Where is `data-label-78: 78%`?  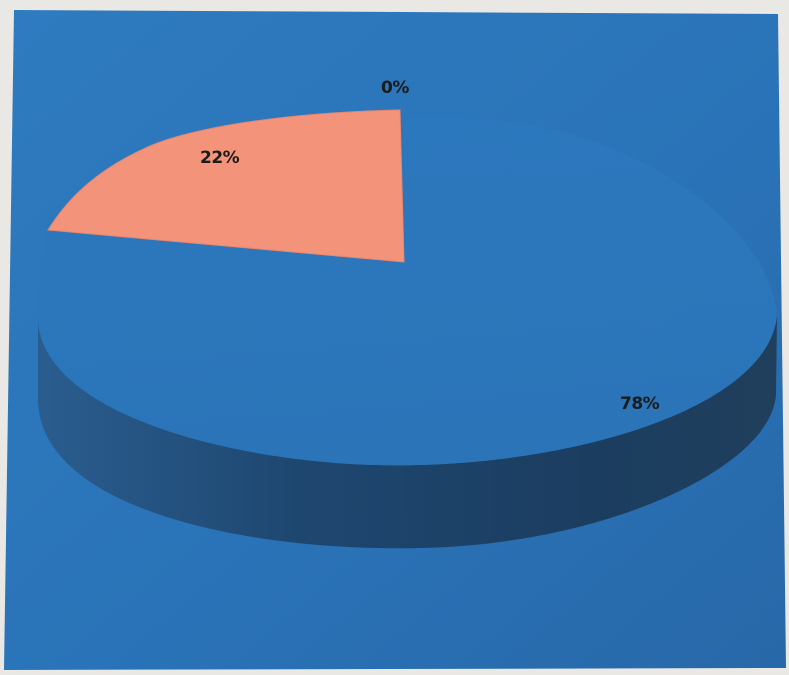 data-label-78: 78% is located at coordinates (640, 404).